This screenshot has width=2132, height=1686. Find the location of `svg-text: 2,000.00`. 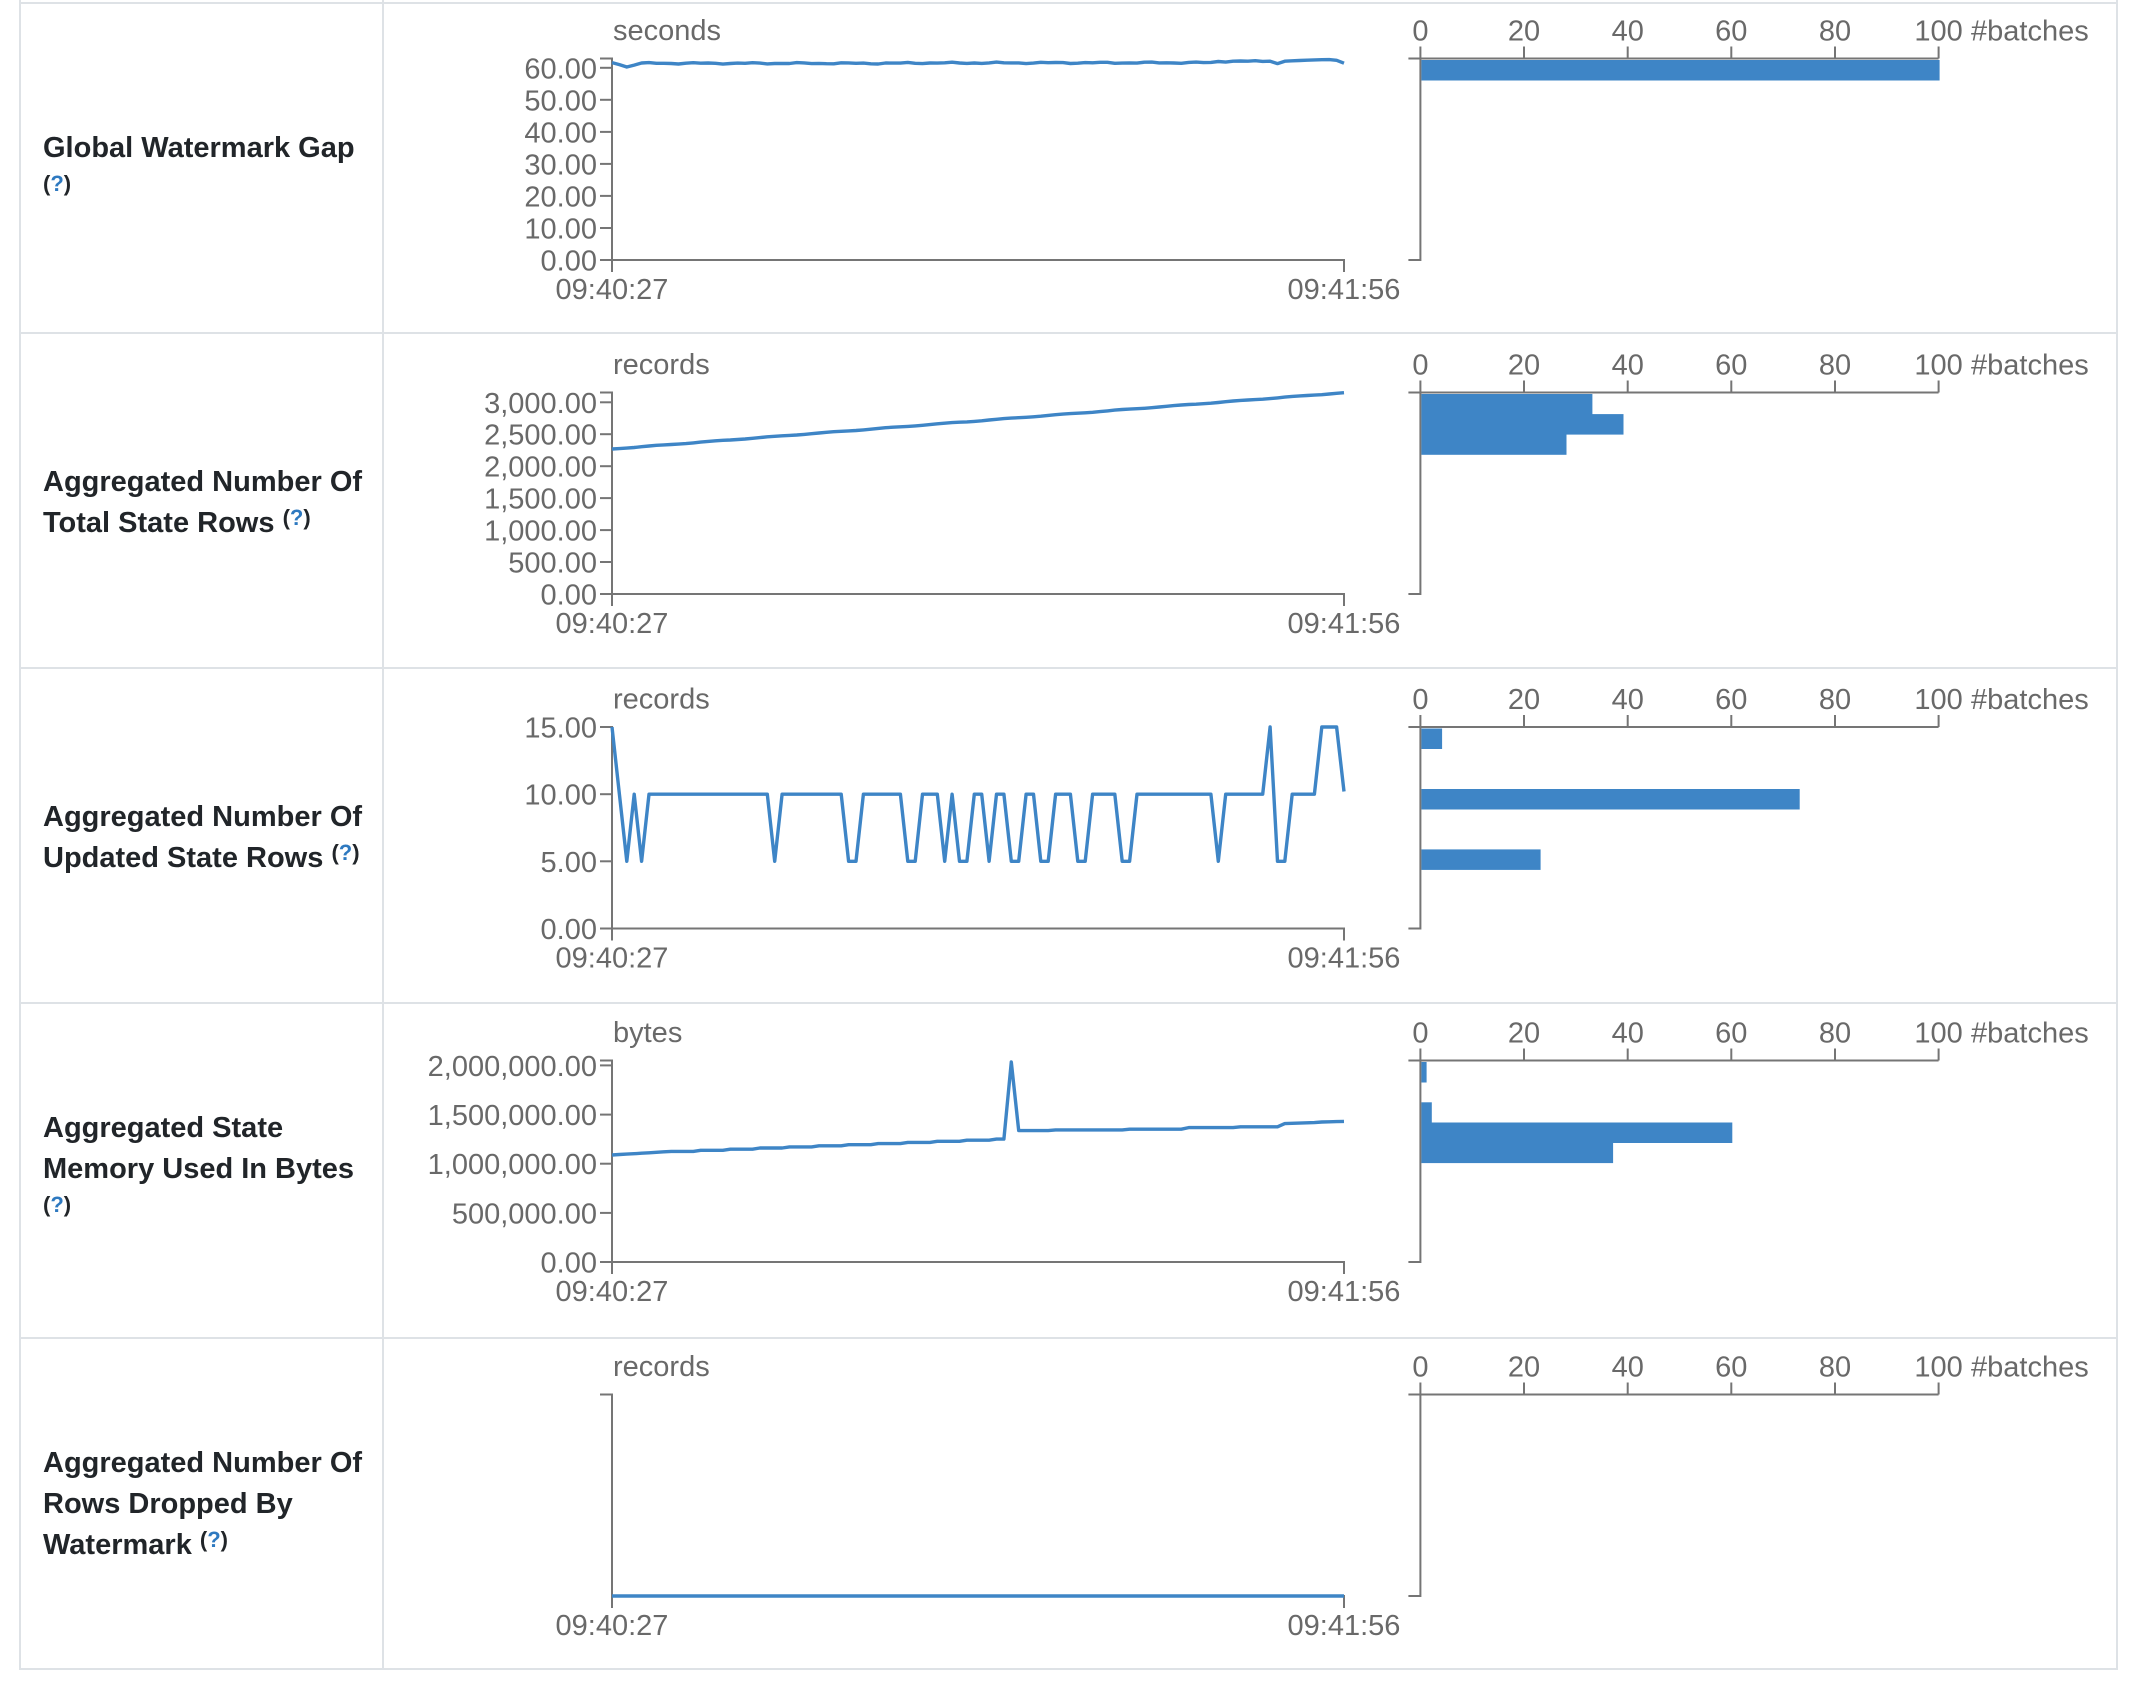

svg-text: 2,000.00 is located at coordinates (540, 468).